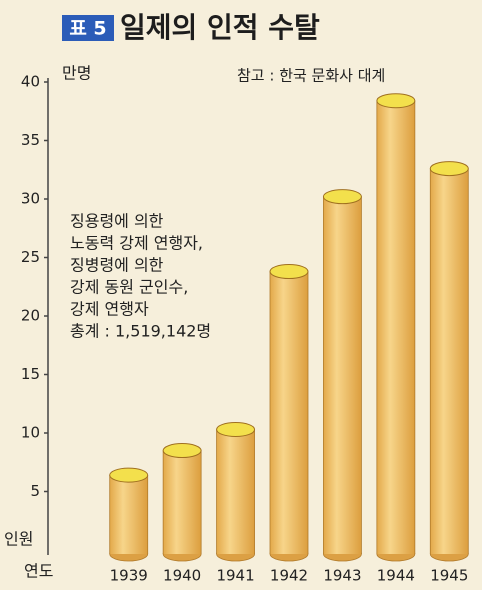 The height and width of the screenshot is (590, 482). Describe the element at coordinates (220, 27) in the screenshot. I see `chart-title: 일제의 인적 수탈` at that location.